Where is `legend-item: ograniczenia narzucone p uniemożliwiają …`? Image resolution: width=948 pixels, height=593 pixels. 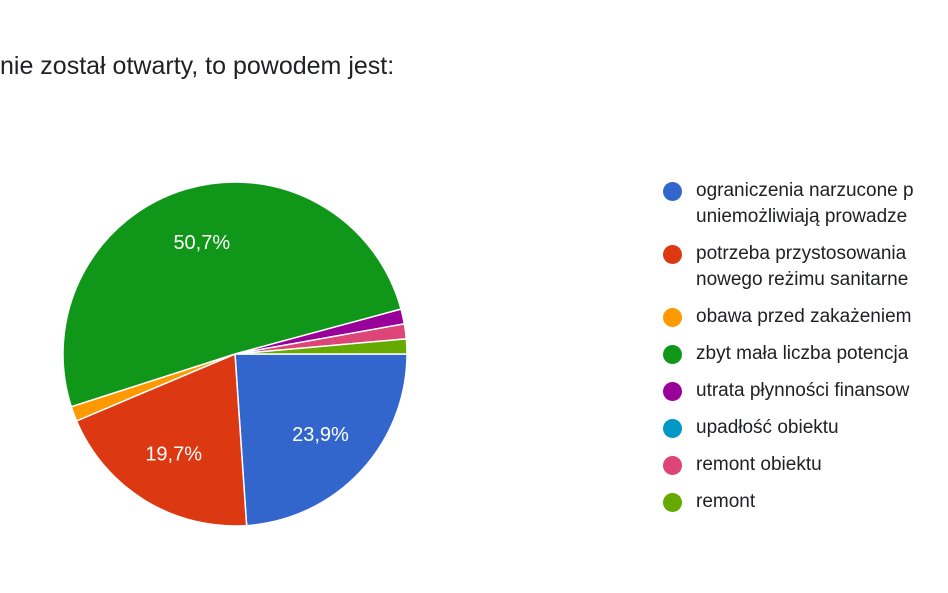 legend-item: ograniczenia narzucone p uniemożliwiają … is located at coordinates (804, 204).